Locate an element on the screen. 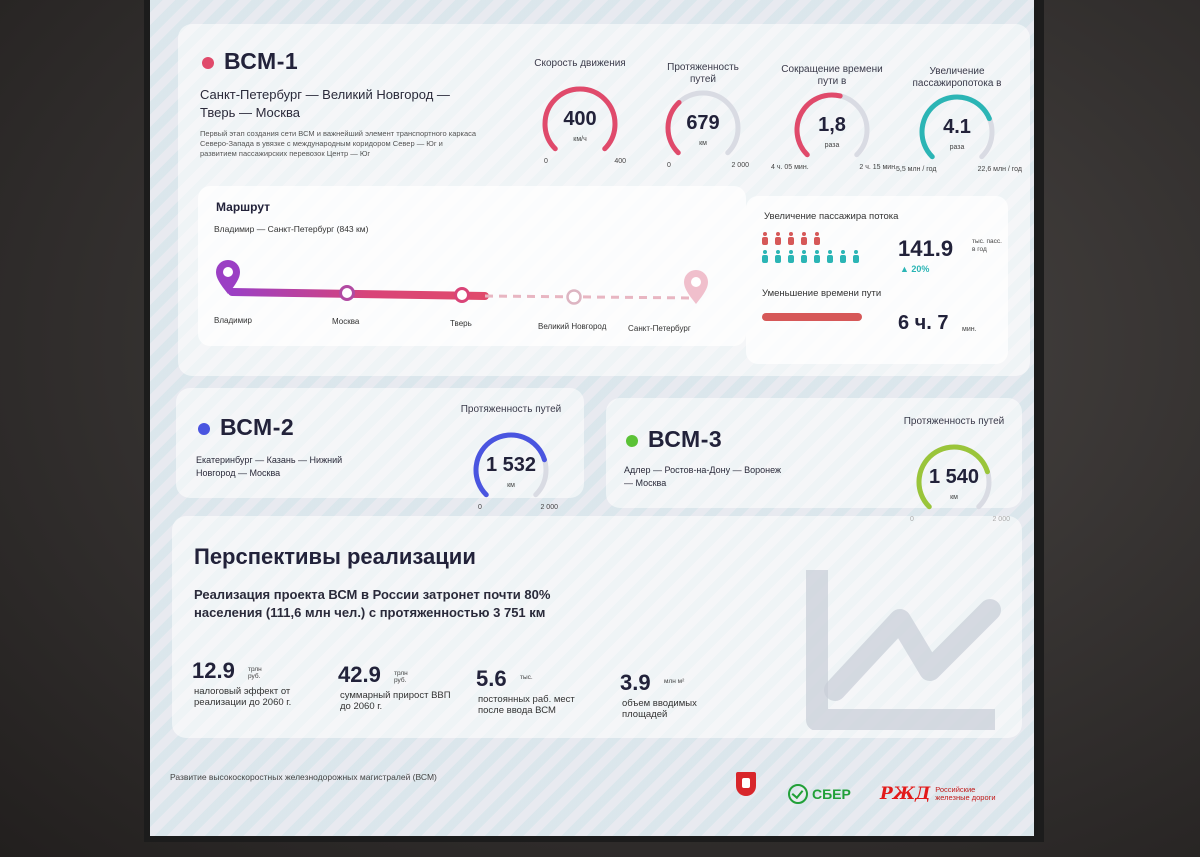  gauge-value: 1 532 is located at coordinates (511, 465).